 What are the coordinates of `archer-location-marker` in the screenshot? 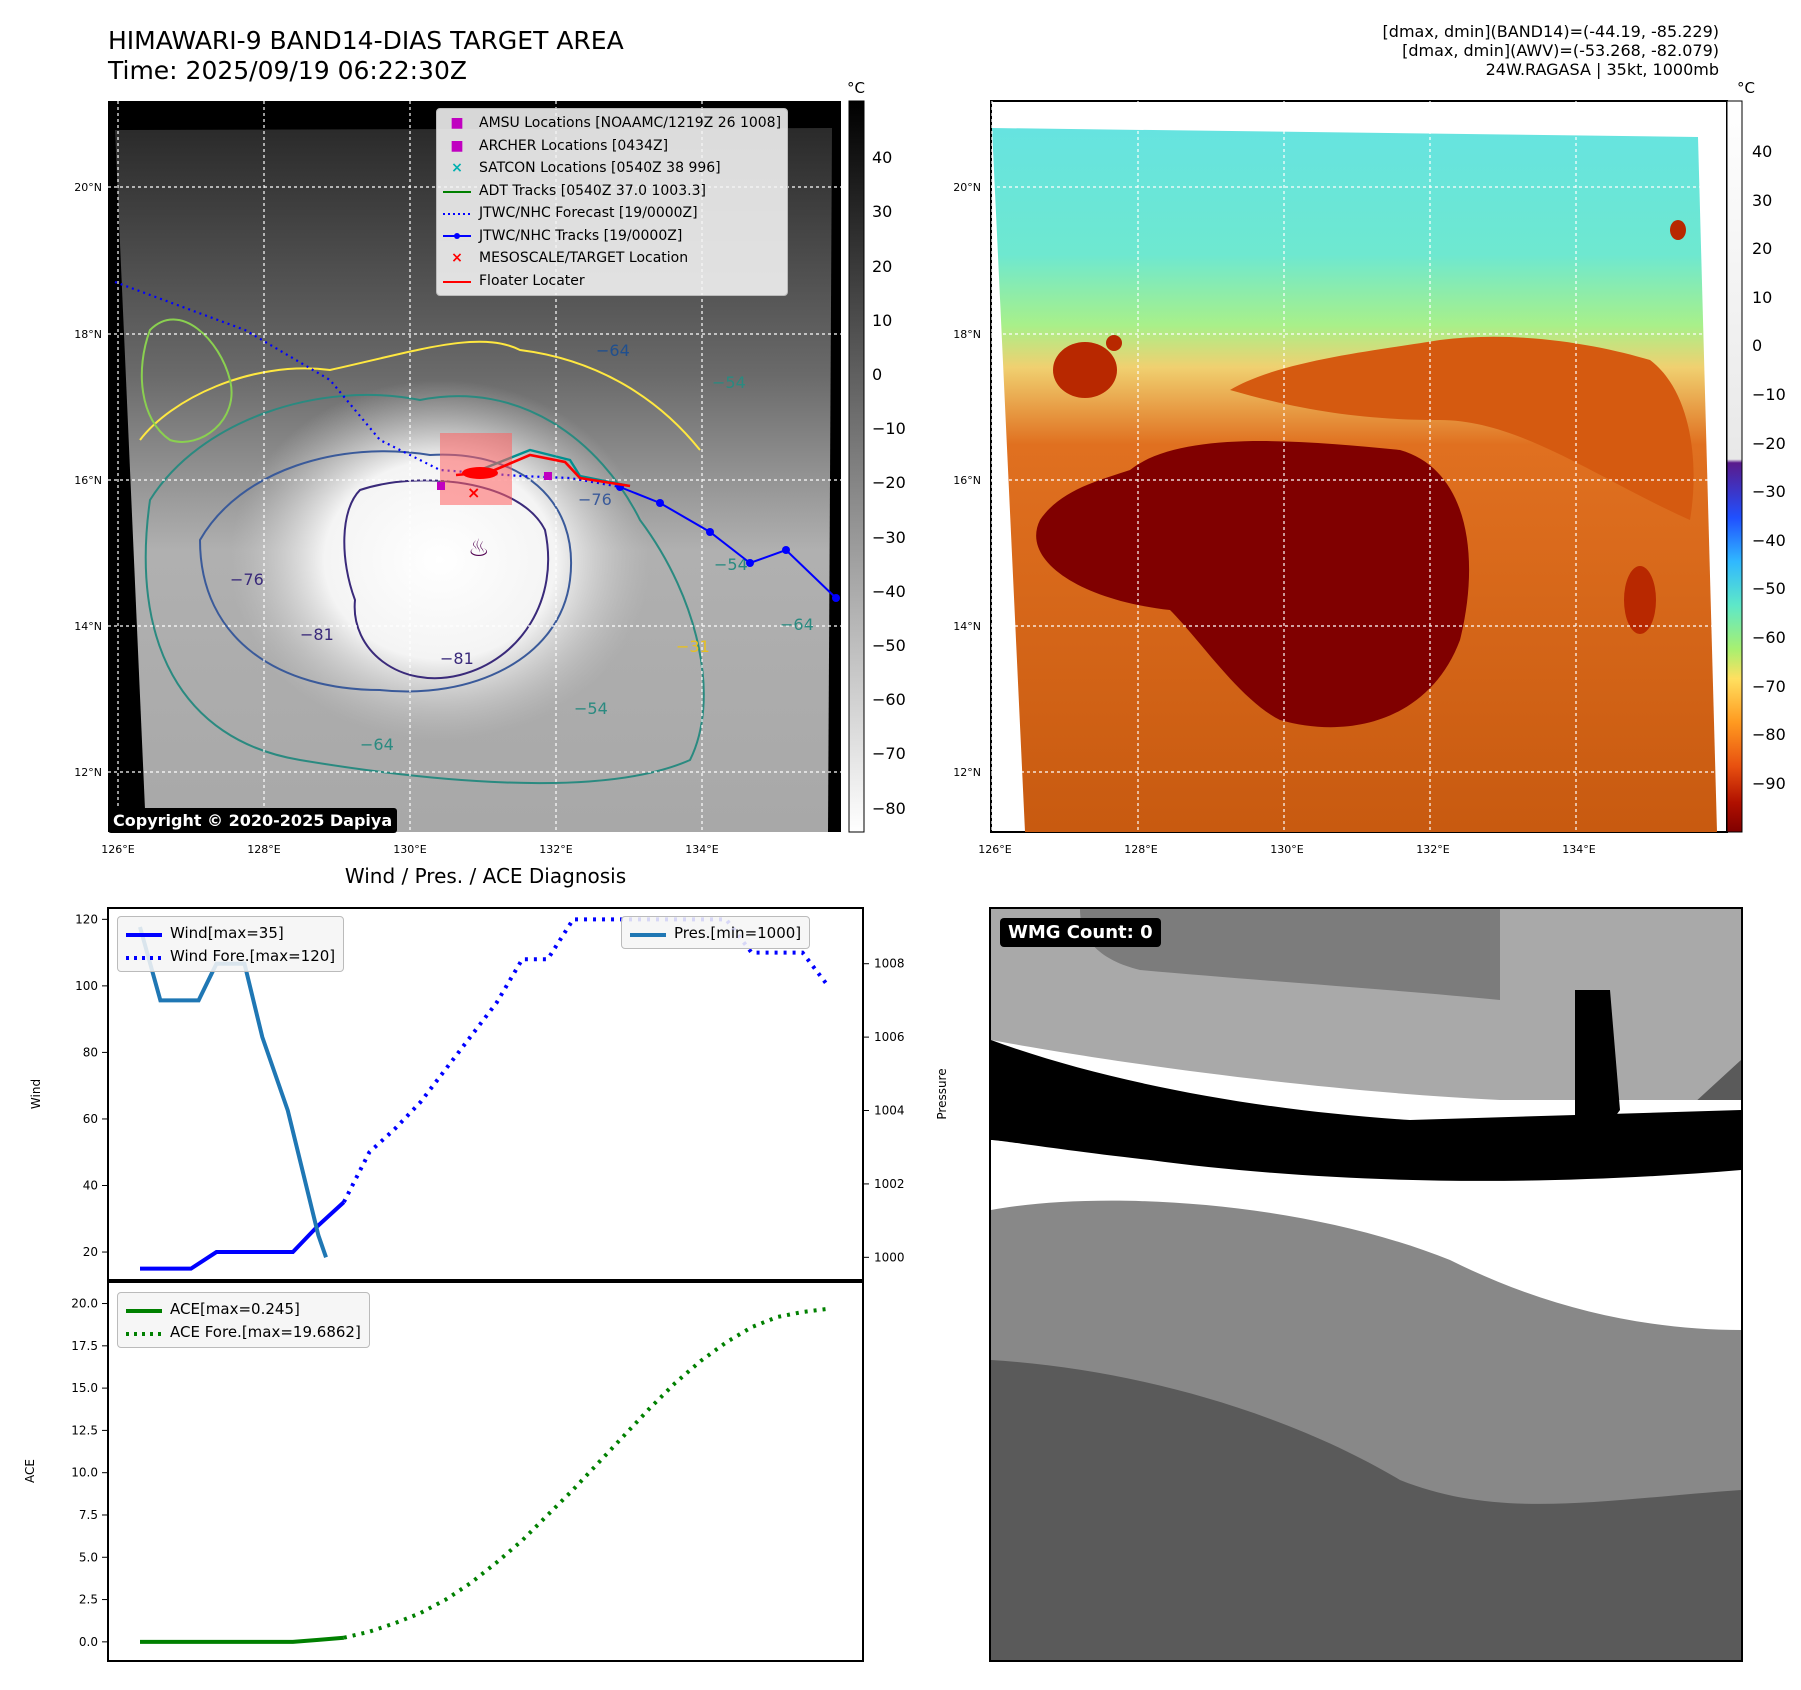 It's located at (548, 476).